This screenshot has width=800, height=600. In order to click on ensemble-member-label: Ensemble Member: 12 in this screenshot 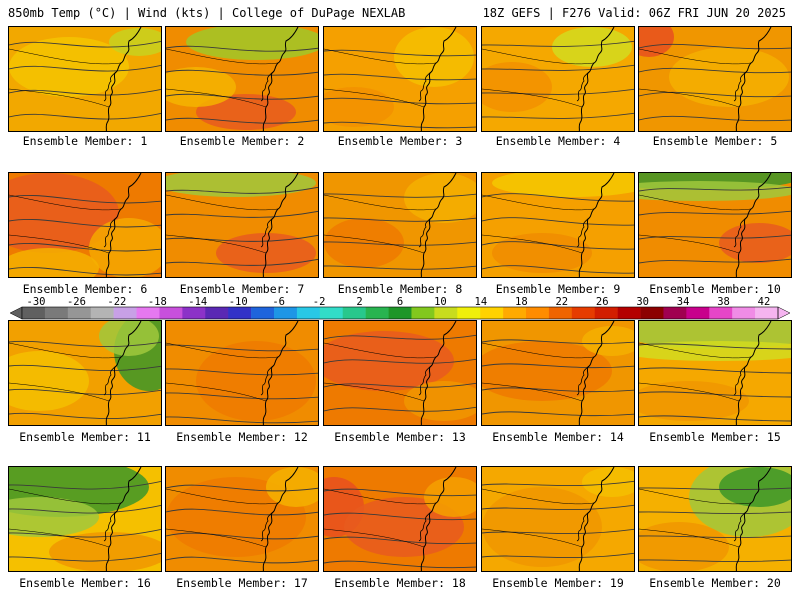, I will do `click(242, 437)`.